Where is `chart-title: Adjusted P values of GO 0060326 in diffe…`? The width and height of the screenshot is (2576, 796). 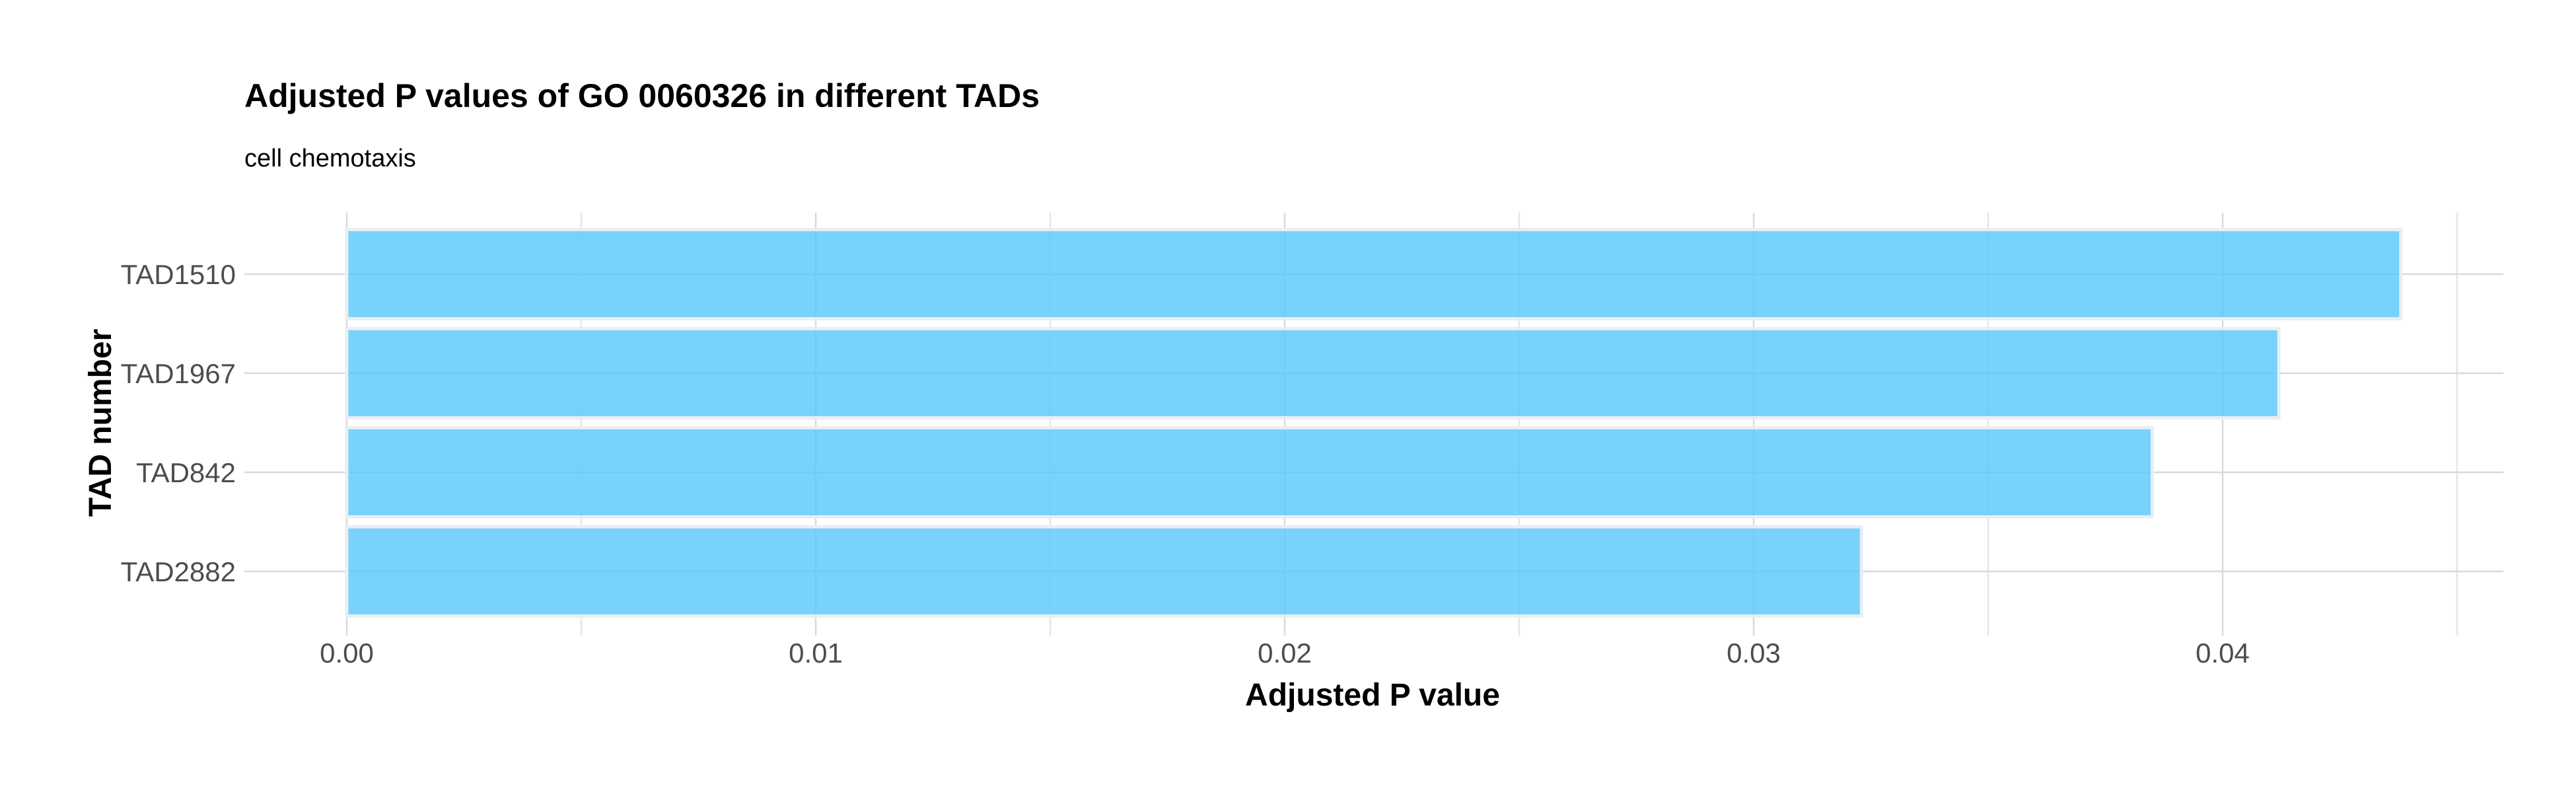 chart-title: Adjusted P values of GO 0060326 in diffe… is located at coordinates (642, 95).